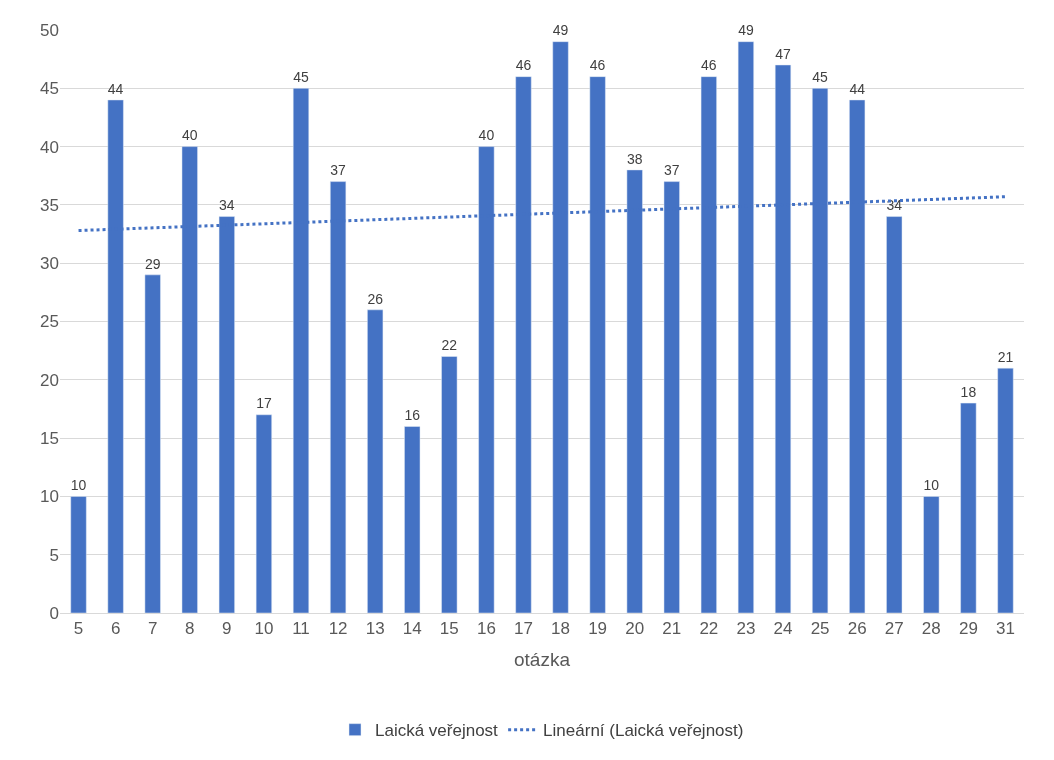  I want to click on x-tick-label: 31, so click(1005, 629).